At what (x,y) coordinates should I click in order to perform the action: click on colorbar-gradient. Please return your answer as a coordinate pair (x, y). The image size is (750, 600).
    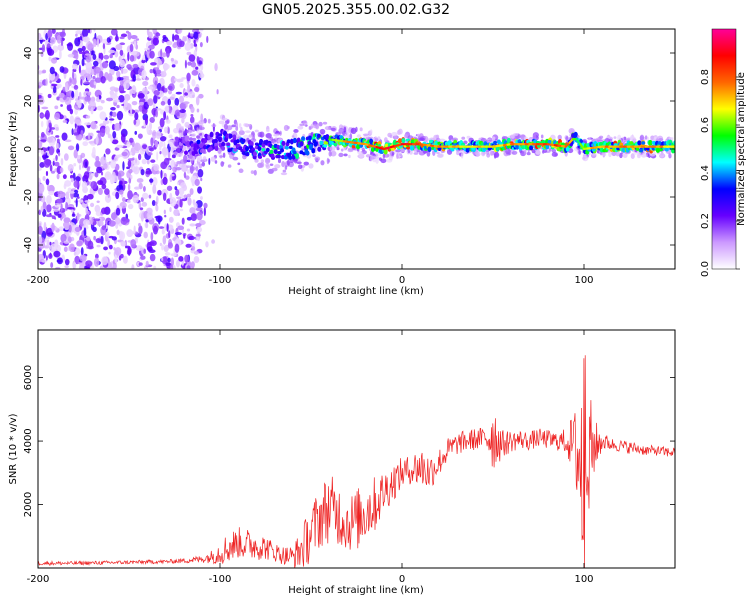
    Looking at the image, I should click on (724, 149).